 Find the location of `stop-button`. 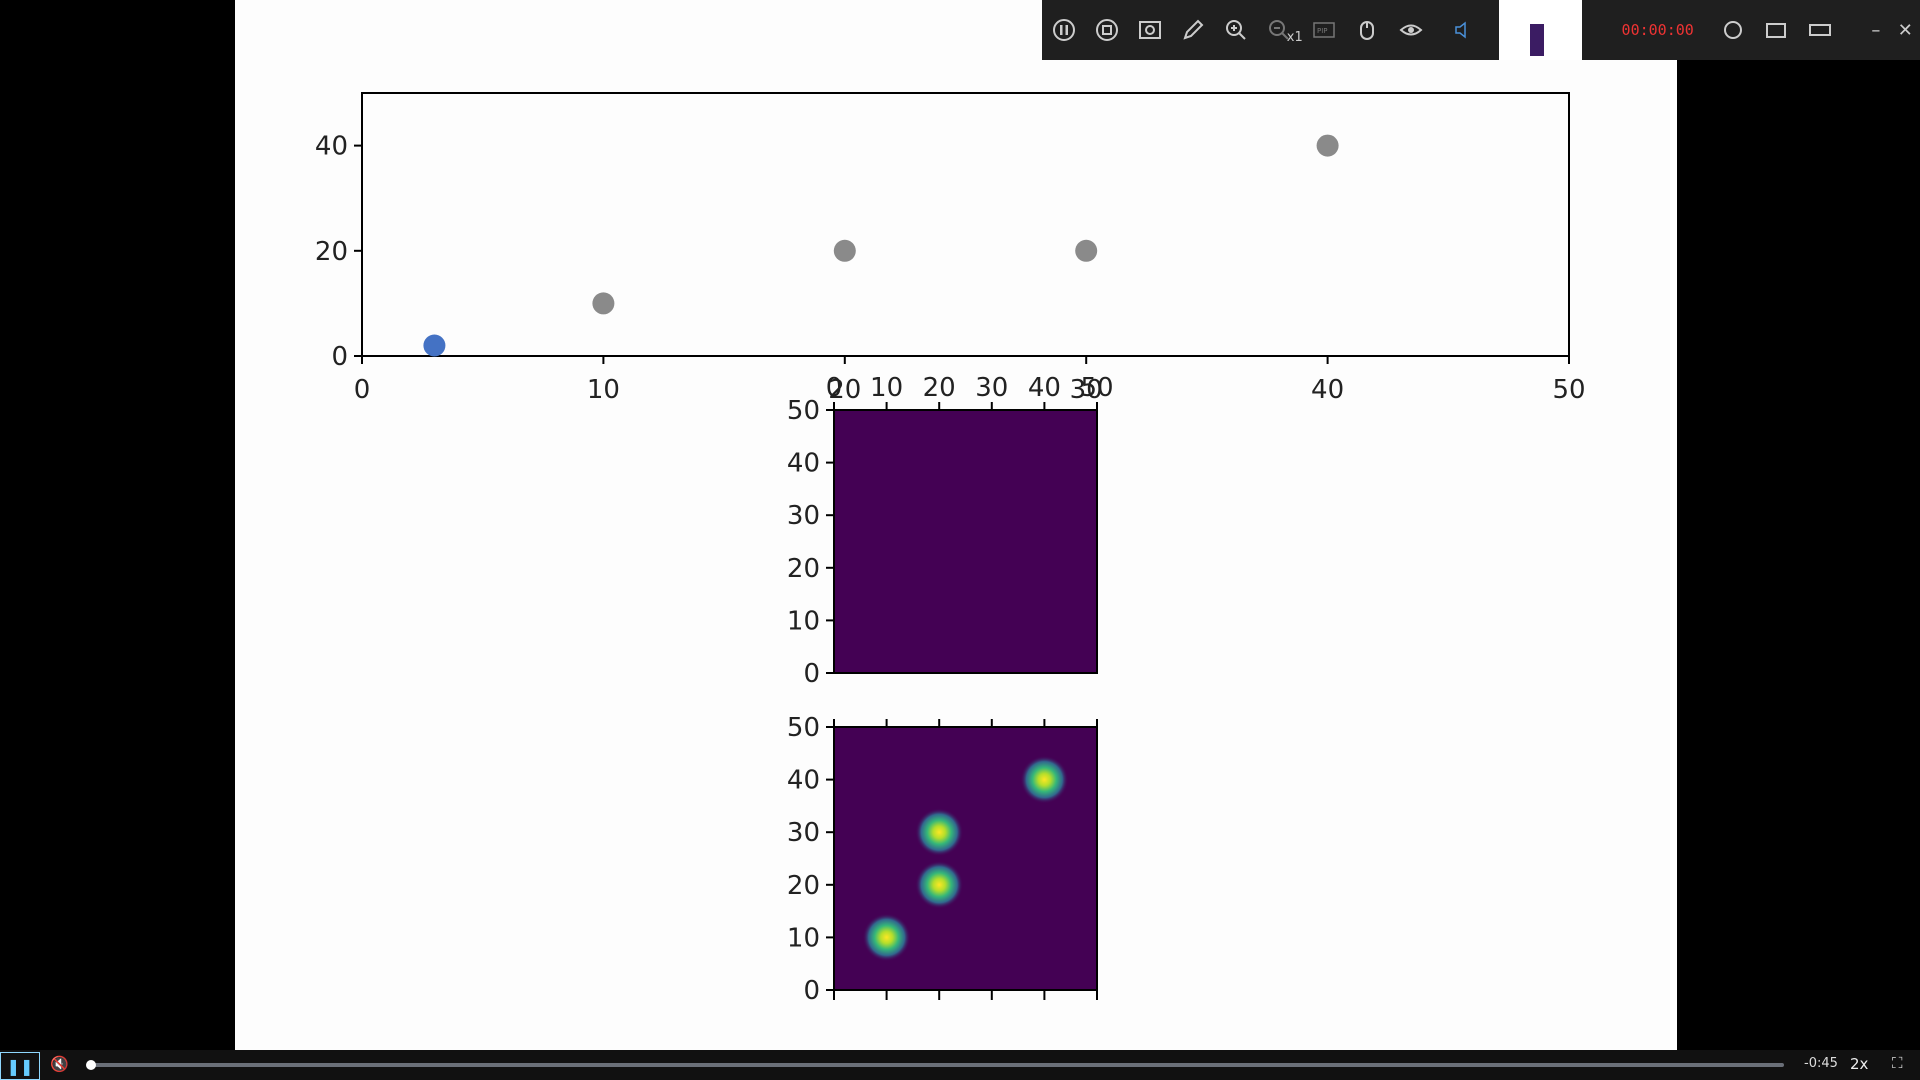

stop-button is located at coordinates (1106, 30).